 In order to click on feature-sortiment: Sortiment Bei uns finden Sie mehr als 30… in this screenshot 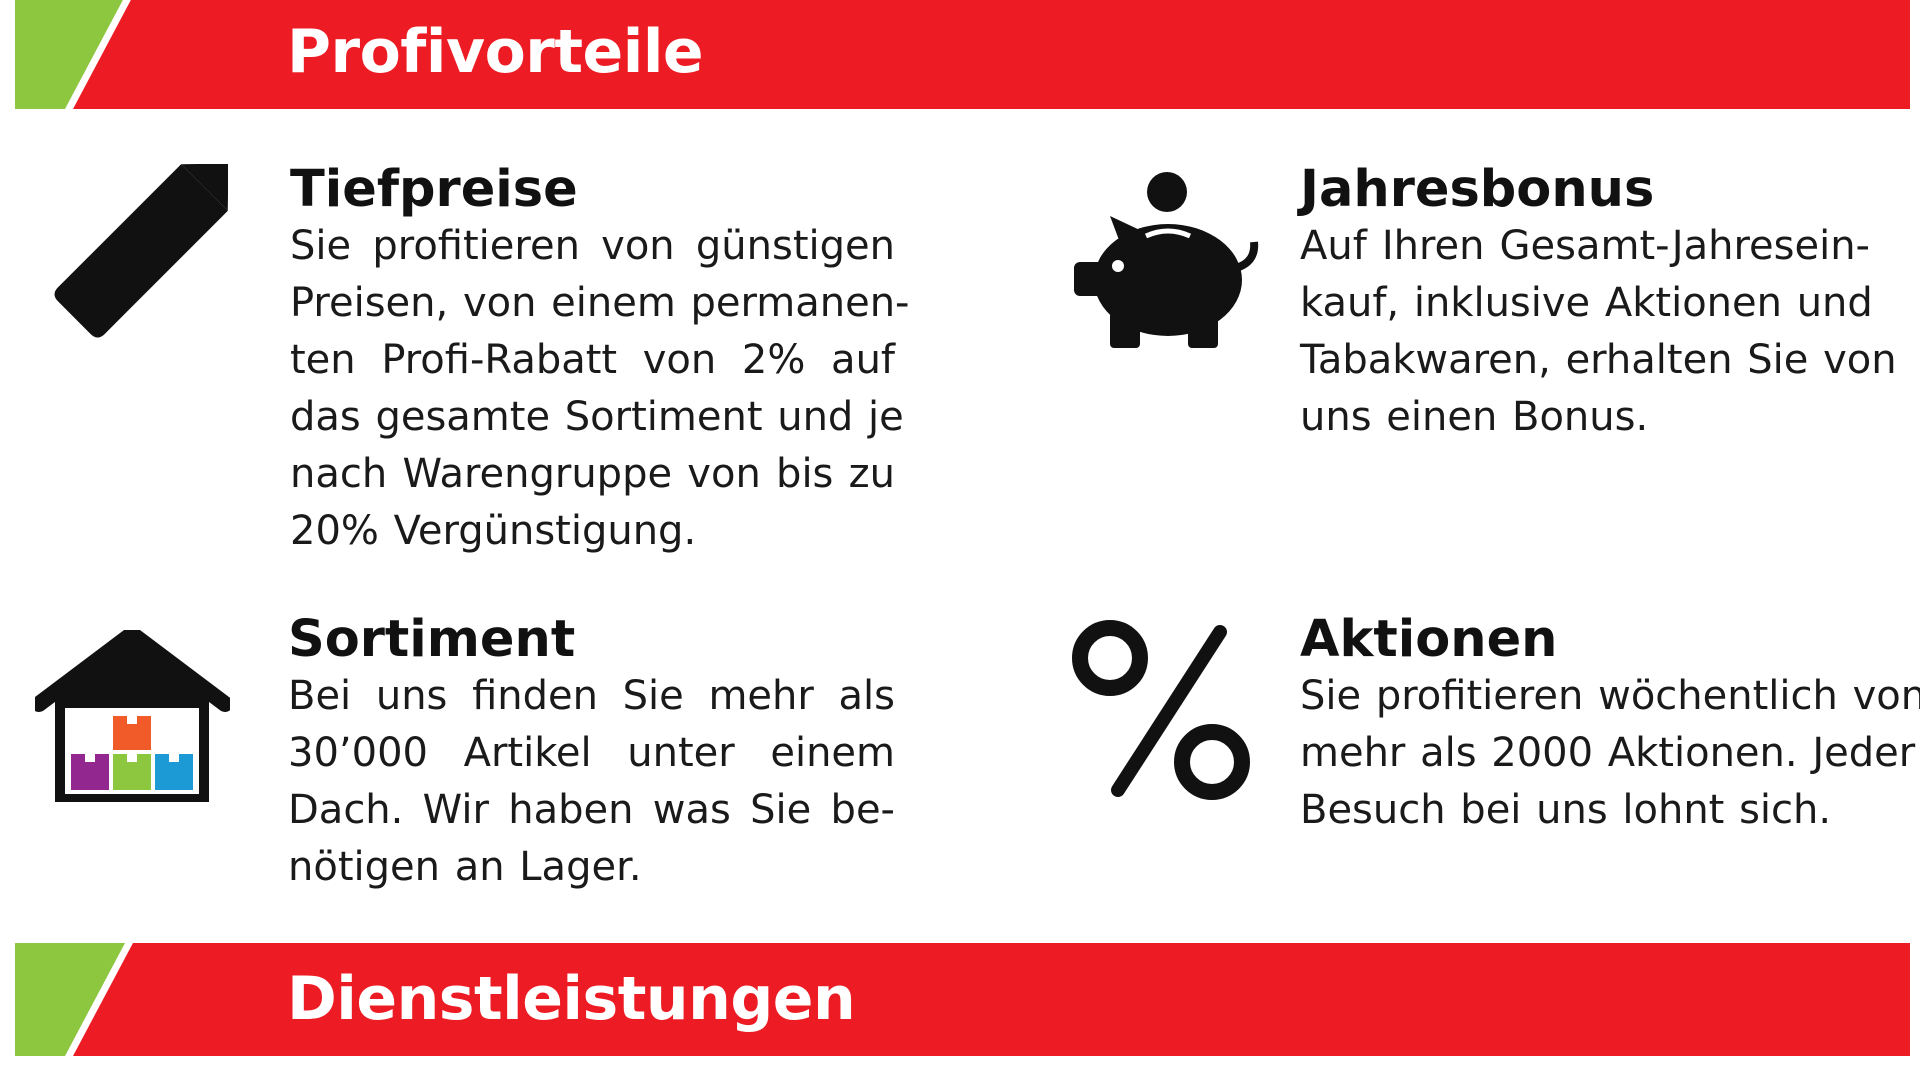, I will do `click(480, 750)`.